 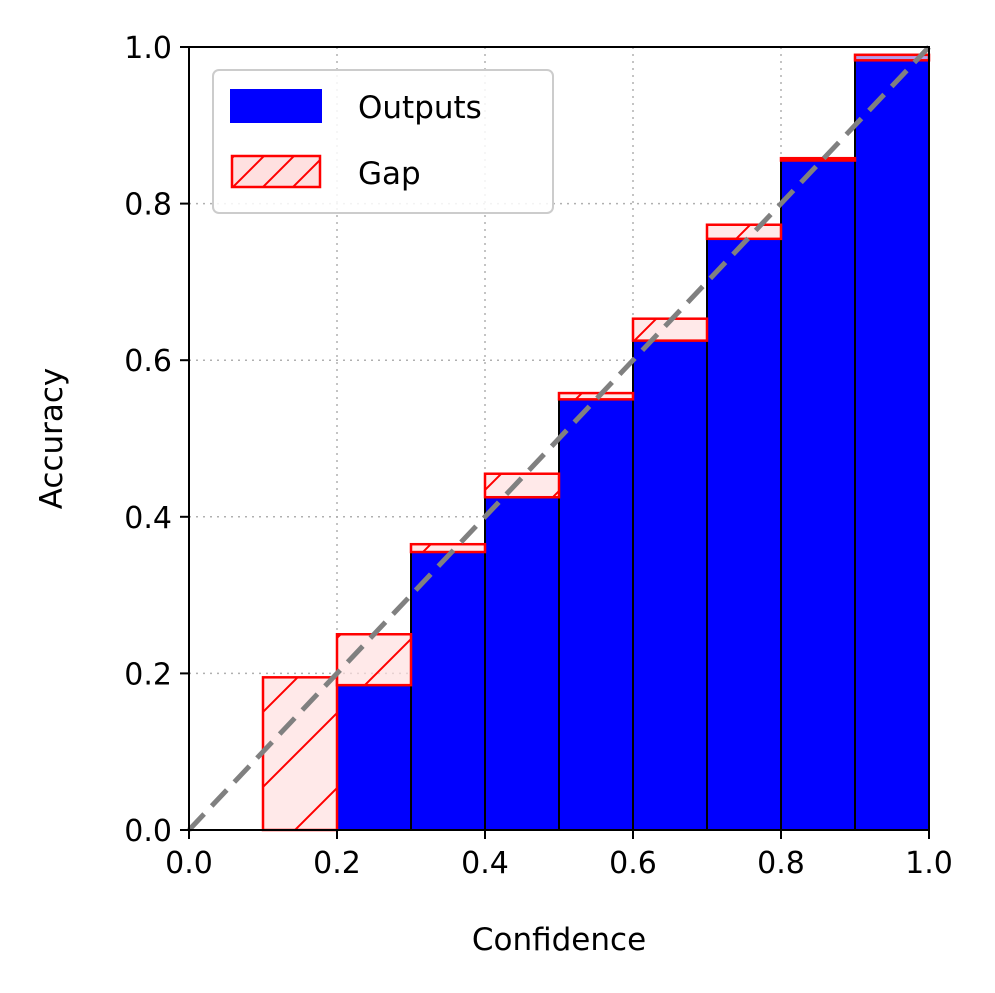 What do you see at coordinates (276, 171) in the screenshot?
I see `legend-swatch-gap-hatch` at bounding box center [276, 171].